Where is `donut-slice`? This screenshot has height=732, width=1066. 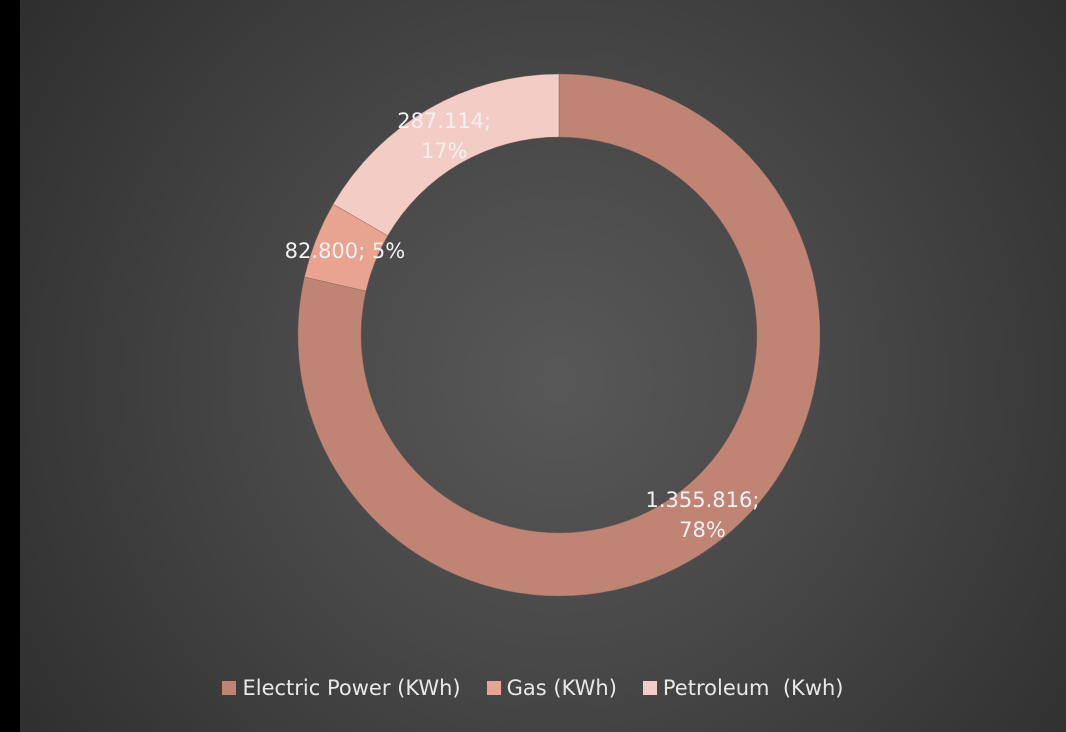
donut-slice is located at coordinates (446, 155).